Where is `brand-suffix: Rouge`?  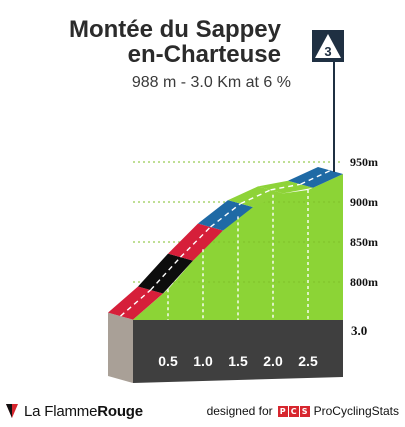
brand-suffix: Rouge is located at coordinates (120, 411).